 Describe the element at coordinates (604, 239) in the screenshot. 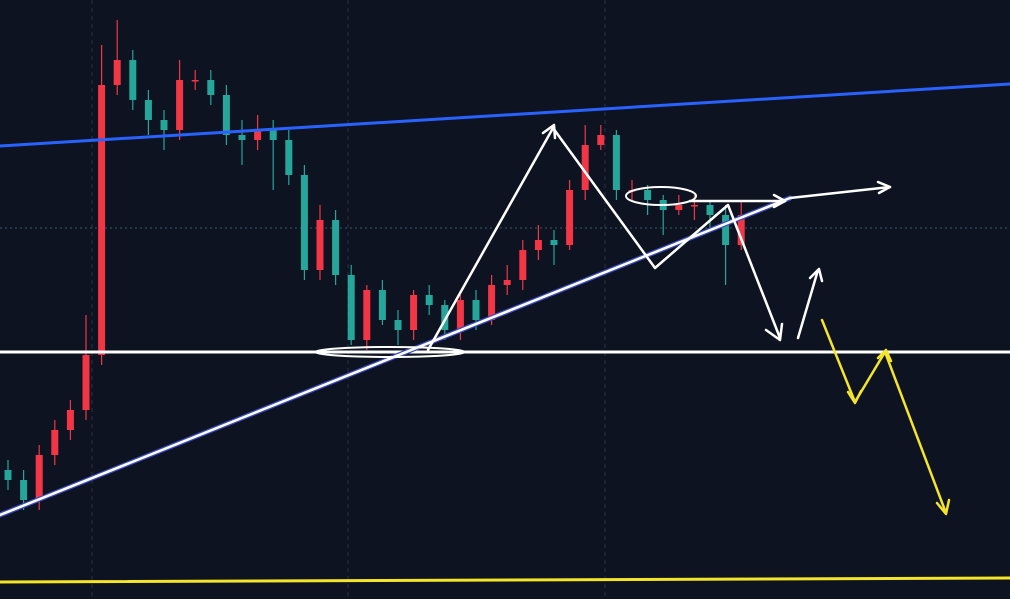

I see `arrow-path` at that location.